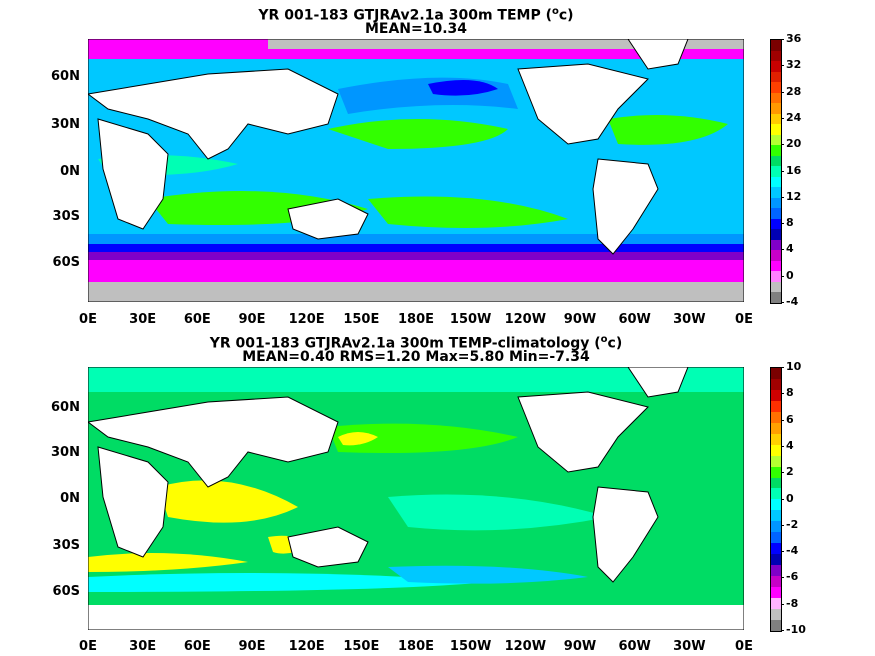 This screenshot has height=656, width=875. I want to click on panel2-lat-label: 60S, so click(66, 591).